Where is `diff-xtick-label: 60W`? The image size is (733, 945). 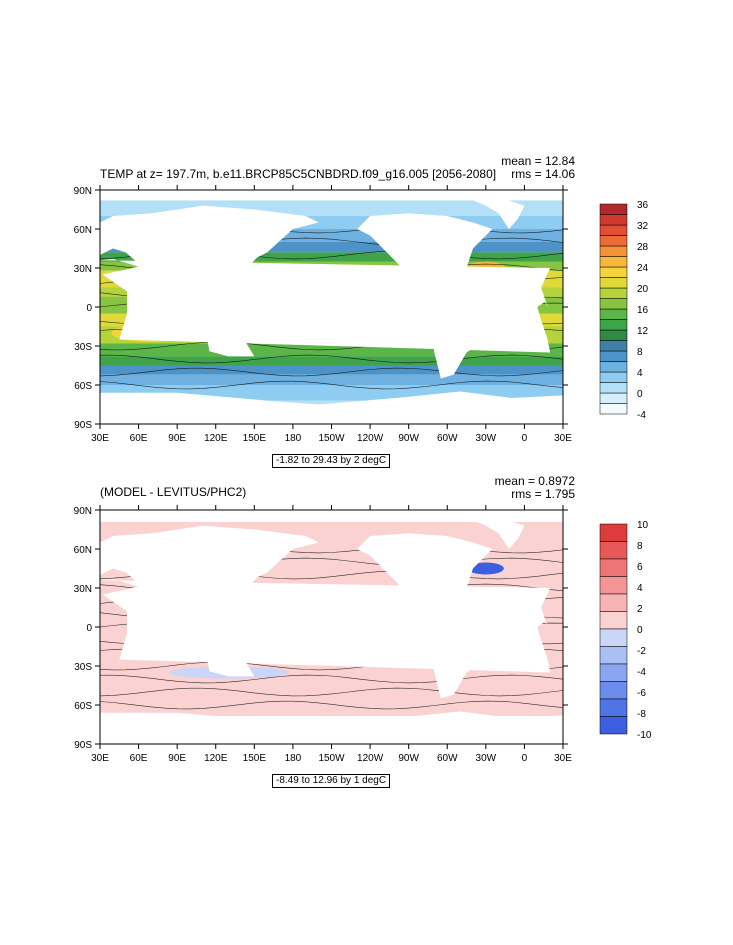 diff-xtick-label: 60W is located at coordinates (447, 758).